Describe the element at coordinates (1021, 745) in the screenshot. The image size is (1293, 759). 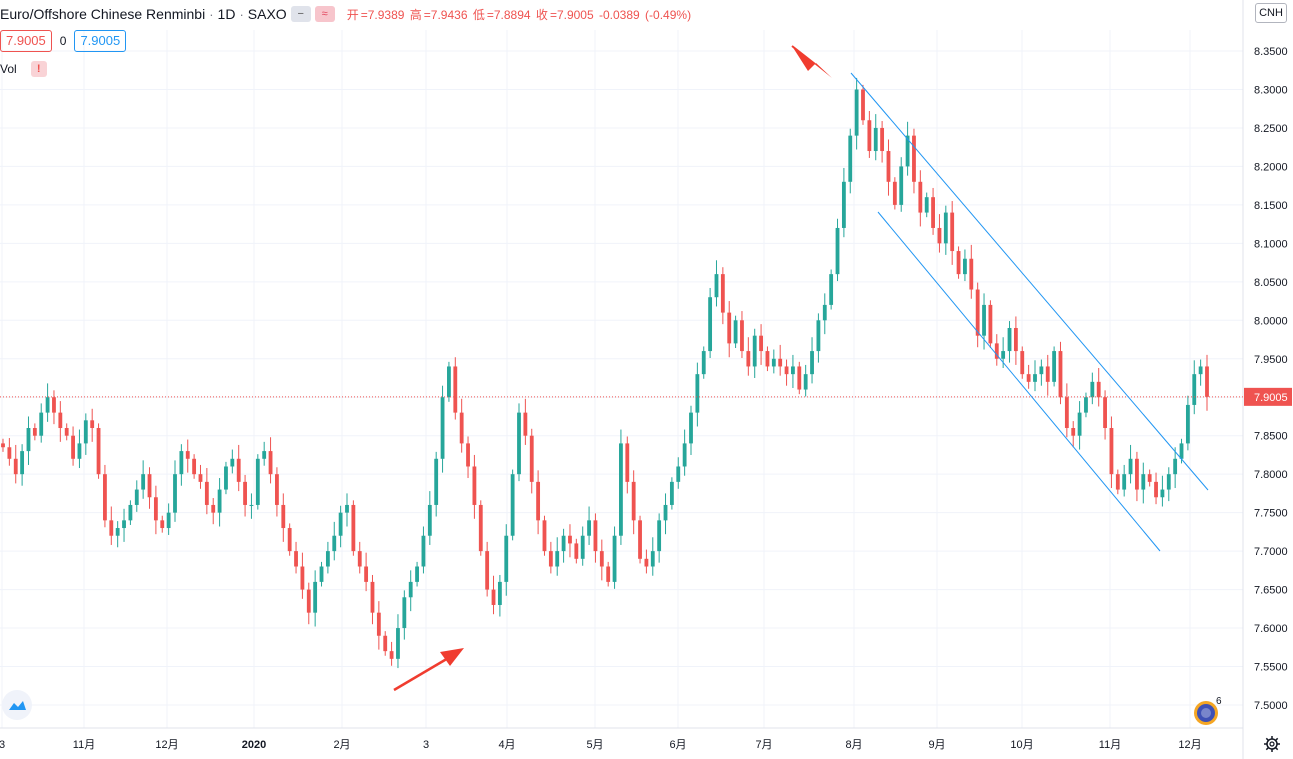
I see `x-tick-label: 10月` at that location.